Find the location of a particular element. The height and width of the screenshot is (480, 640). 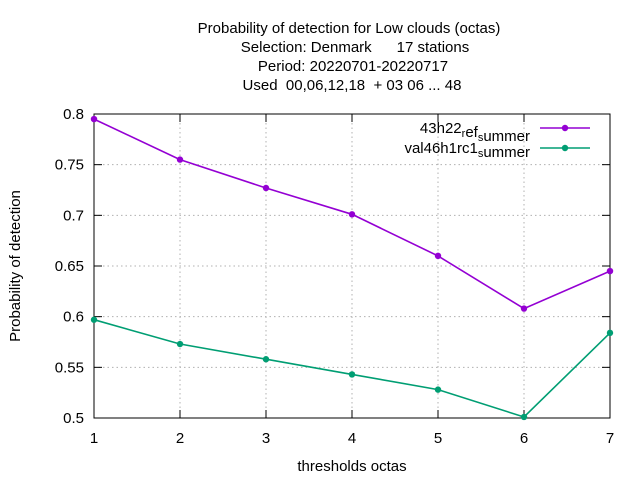

x-tick-label: 6 is located at coordinates (524, 438).